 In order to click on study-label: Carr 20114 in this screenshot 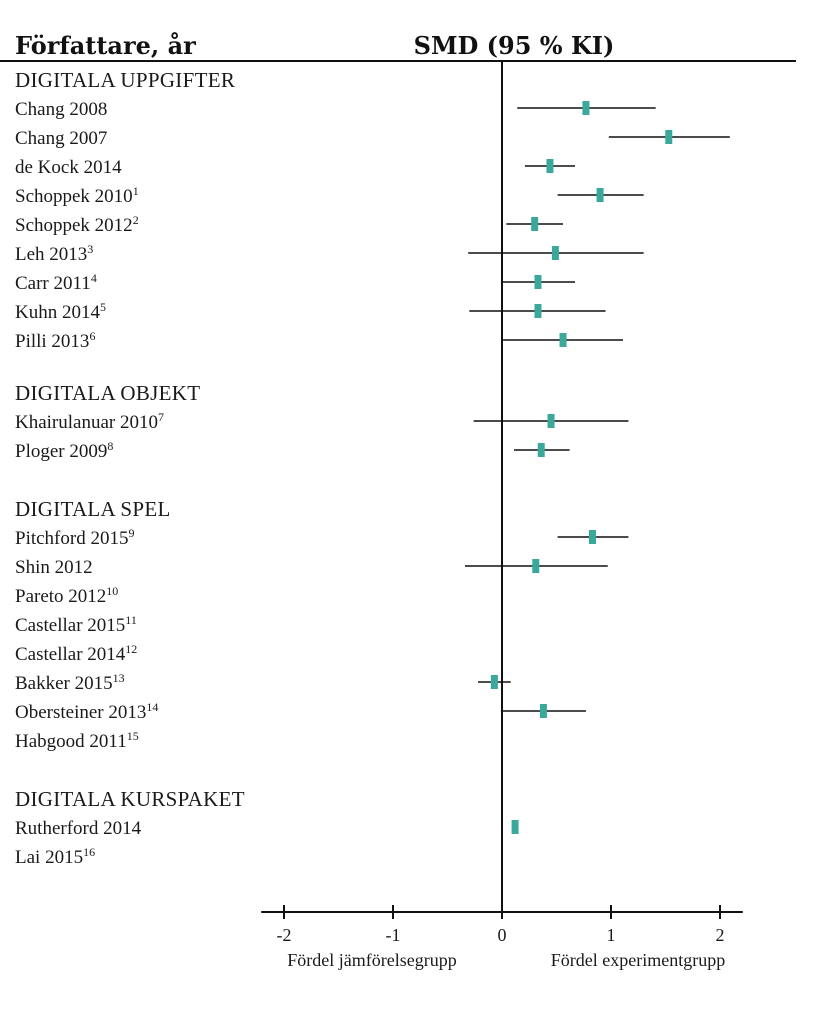, I will do `click(56, 282)`.